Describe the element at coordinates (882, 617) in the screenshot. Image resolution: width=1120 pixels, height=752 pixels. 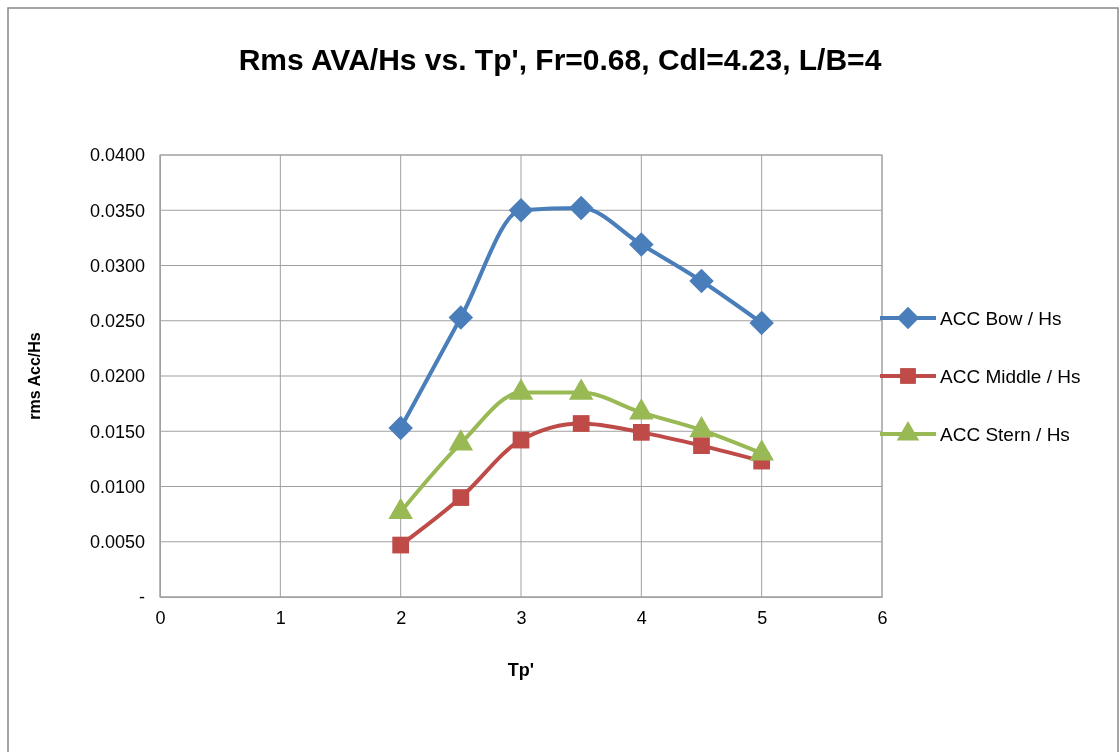
I see `x-tick-label: 6` at that location.